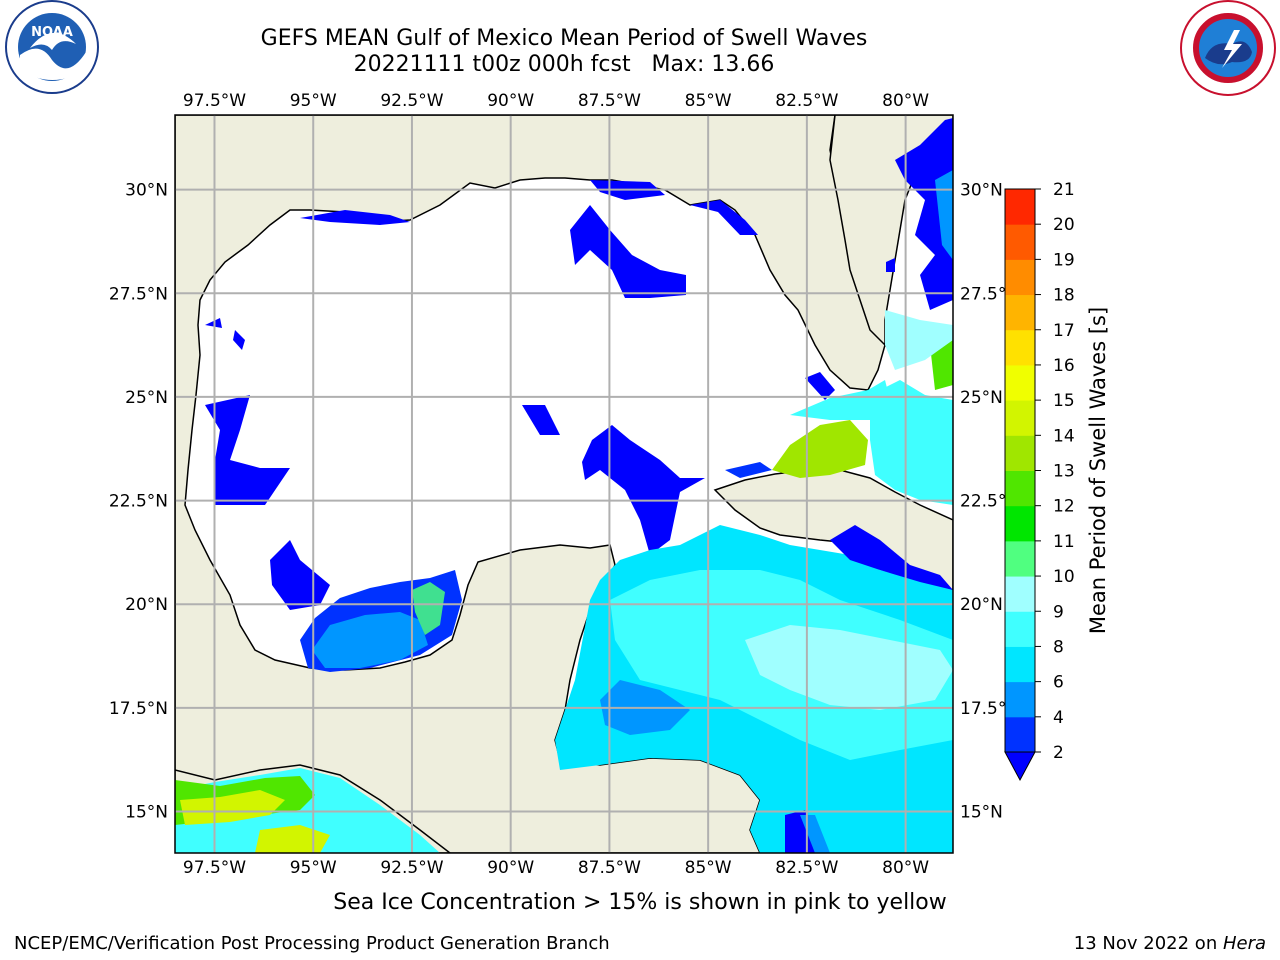  Describe the element at coordinates (510, 101) in the screenshot. I see `lon-tick-label-top: 90°W` at that location.